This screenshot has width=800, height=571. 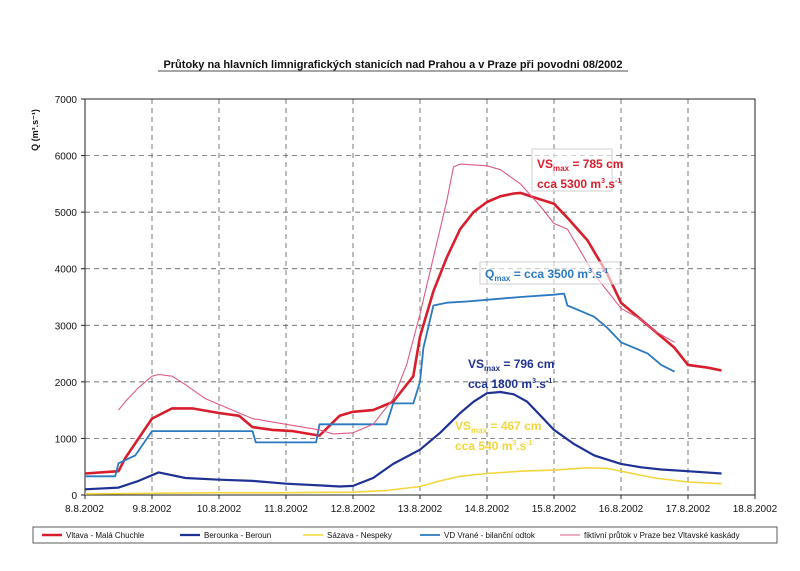 I want to click on x-tick-label: 16.8.2002, so click(x=621, y=509).